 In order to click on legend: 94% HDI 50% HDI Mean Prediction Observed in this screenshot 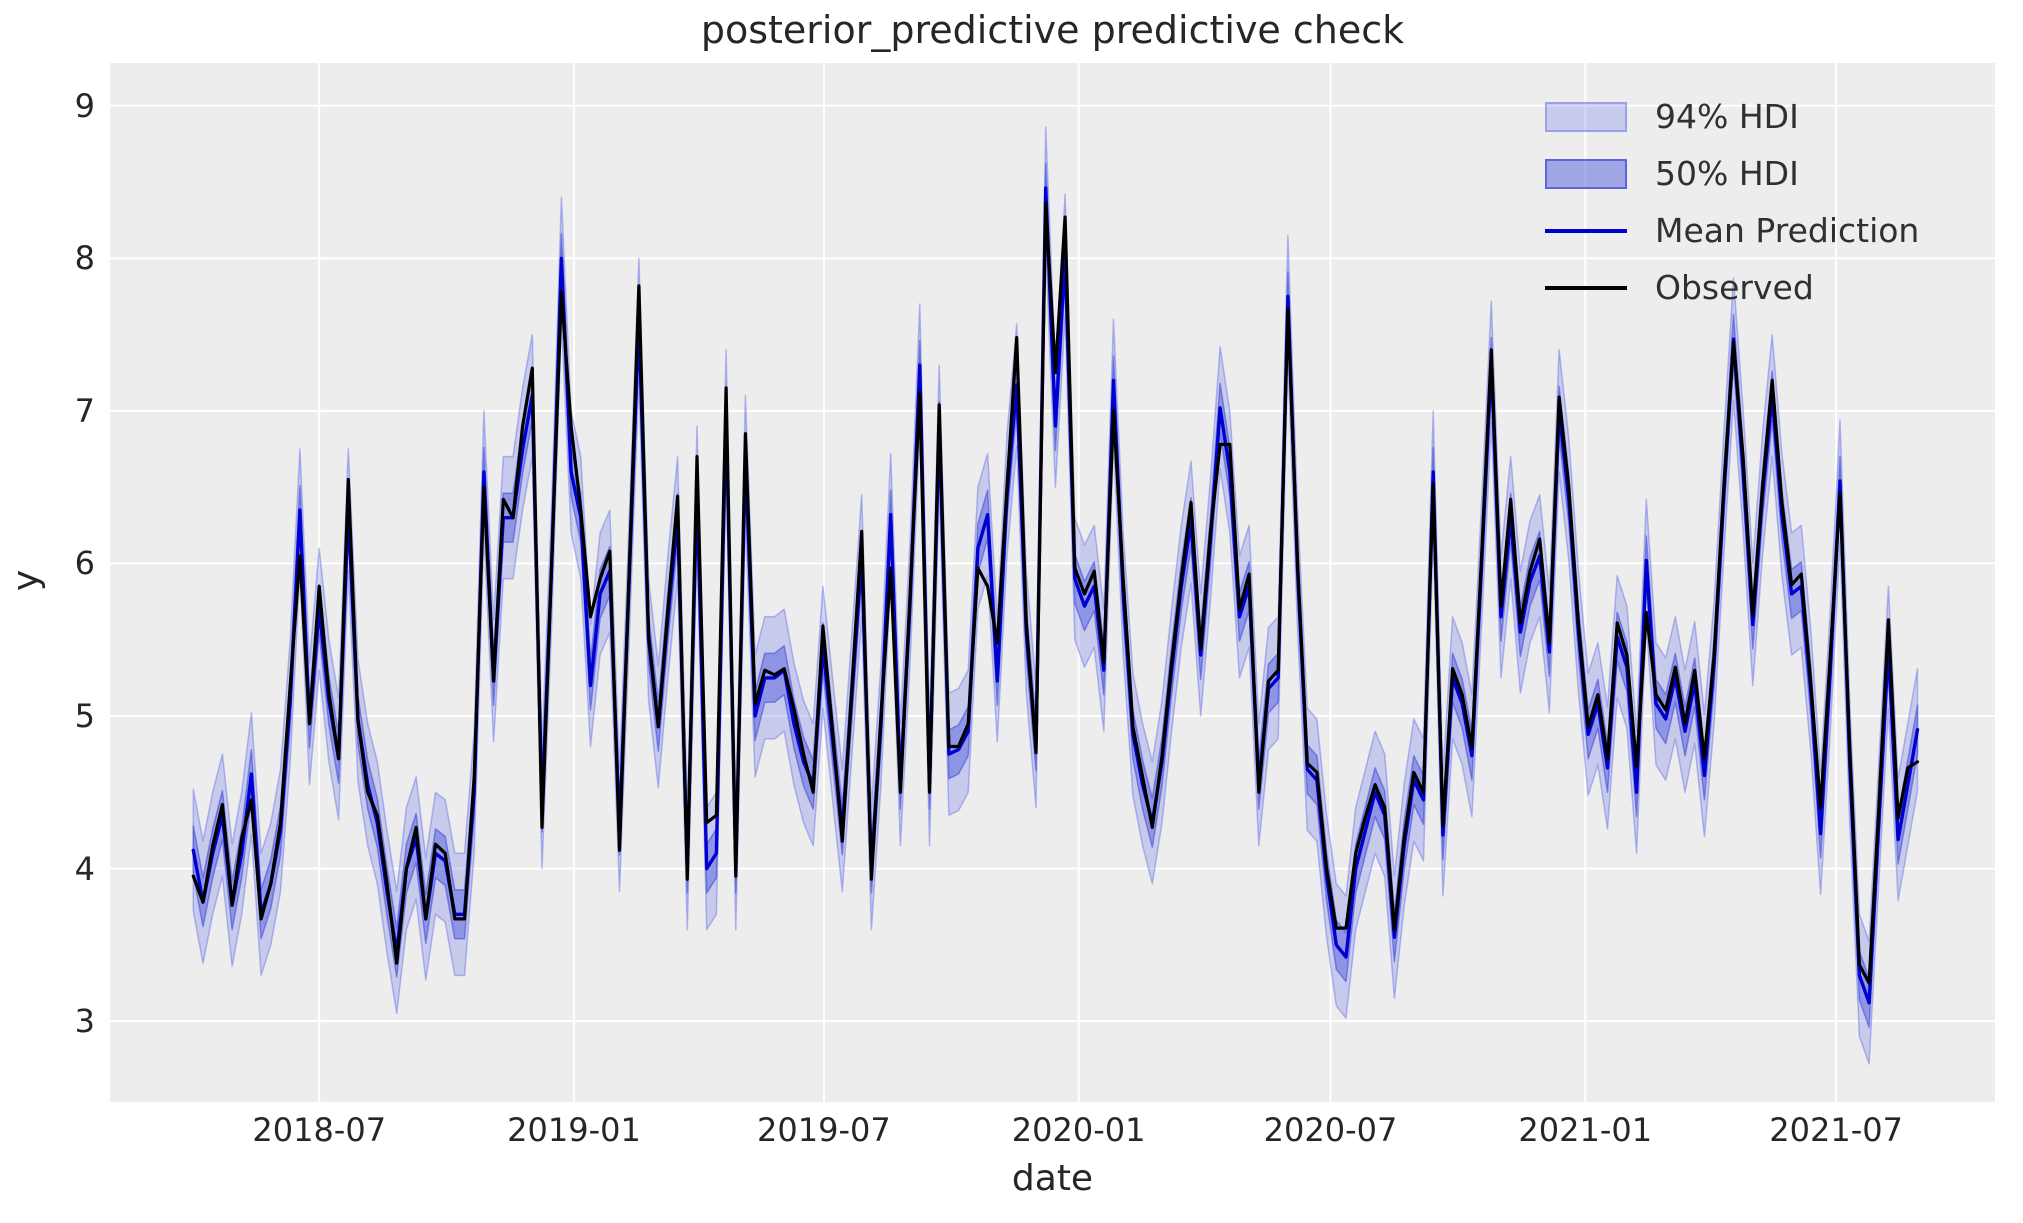, I will do `click(1732, 202)`.